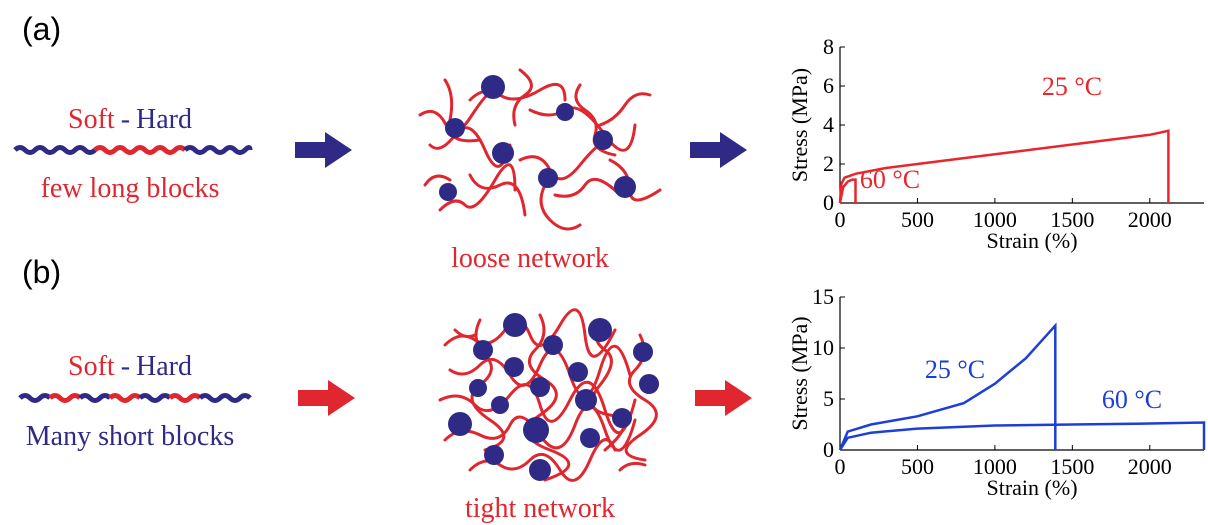 The width and height of the screenshot is (1208, 525). I want to click on y-tick-label: 10, so click(823, 347).